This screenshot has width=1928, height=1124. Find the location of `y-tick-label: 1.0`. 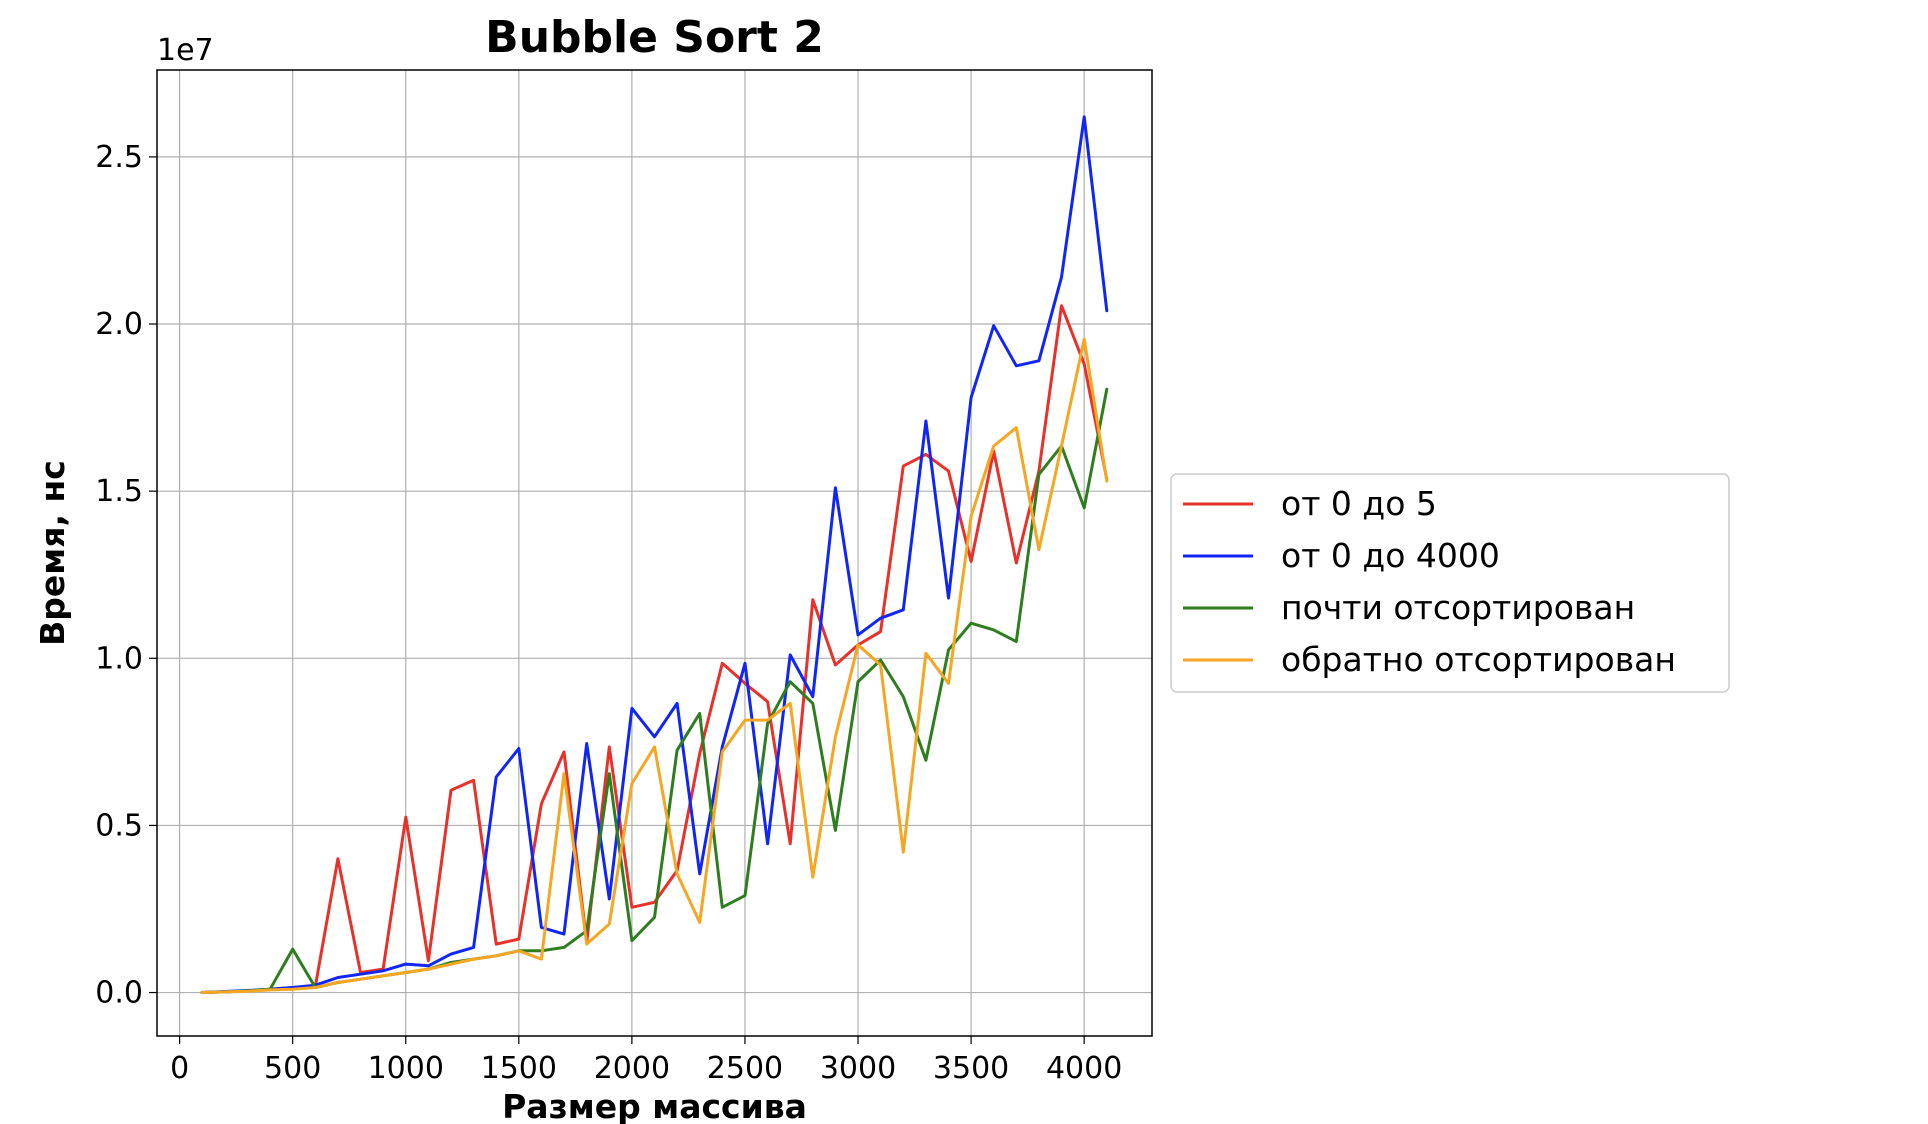

y-tick-label: 1.0 is located at coordinates (119, 658).